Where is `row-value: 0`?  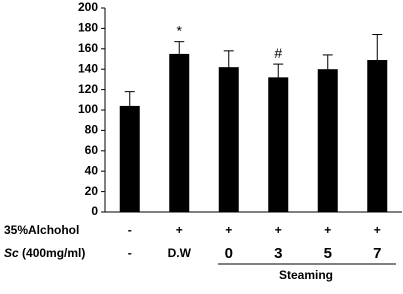
row-value: 0 is located at coordinates (229, 253).